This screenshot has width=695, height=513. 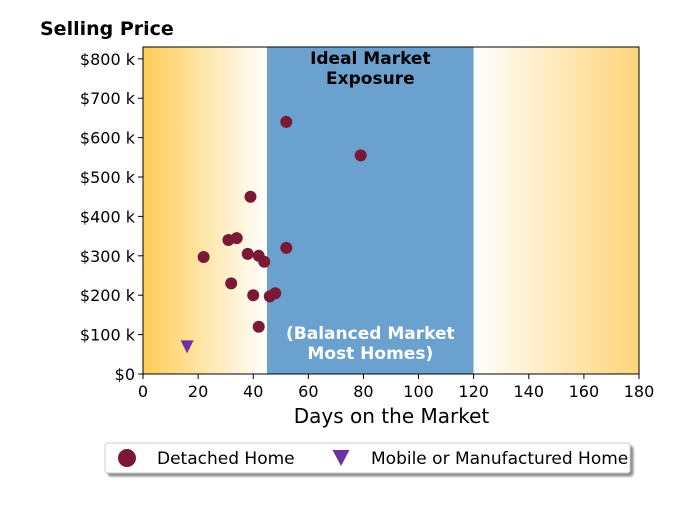 What do you see at coordinates (143, 391) in the screenshot?
I see `x-tick-label-0: 0` at bounding box center [143, 391].